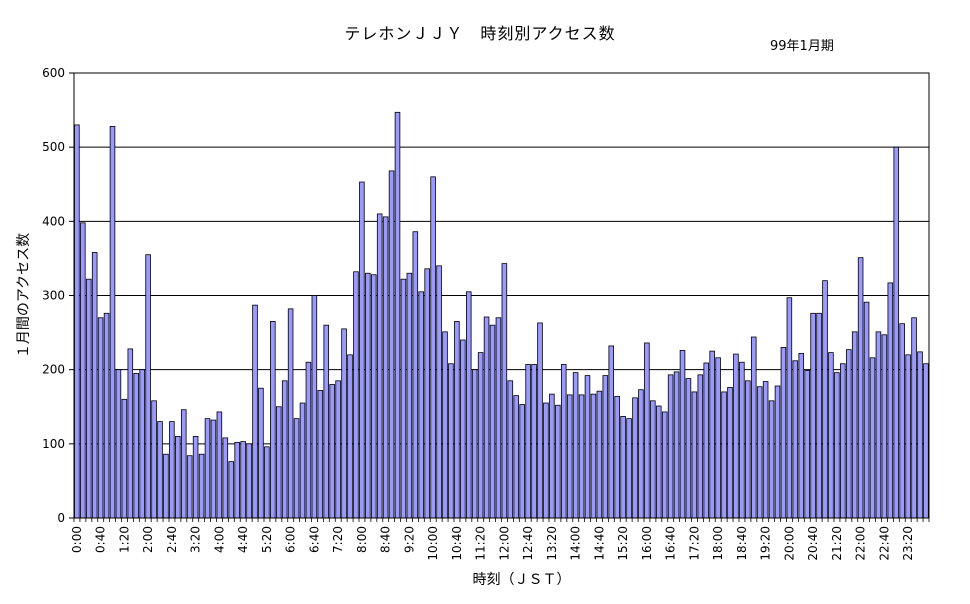 The height and width of the screenshot is (604, 970). What do you see at coordinates (124, 539) in the screenshot?
I see `x-tick-label: 1:20` at bounding box center [124, 539].